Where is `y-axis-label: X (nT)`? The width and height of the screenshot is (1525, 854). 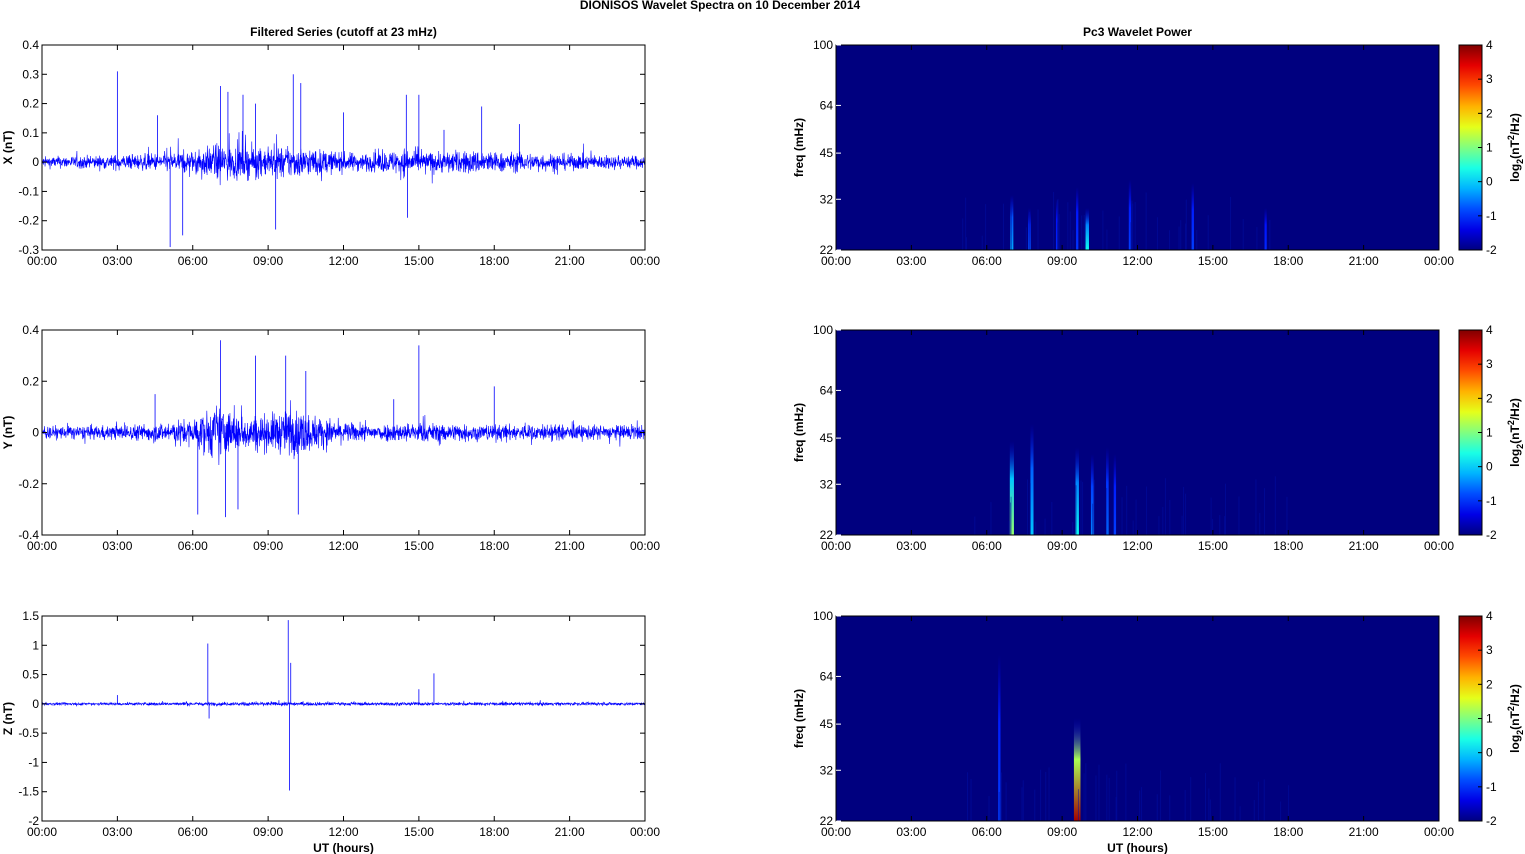
y-axis-label: X (nT) is located at coordinates (8, 148).